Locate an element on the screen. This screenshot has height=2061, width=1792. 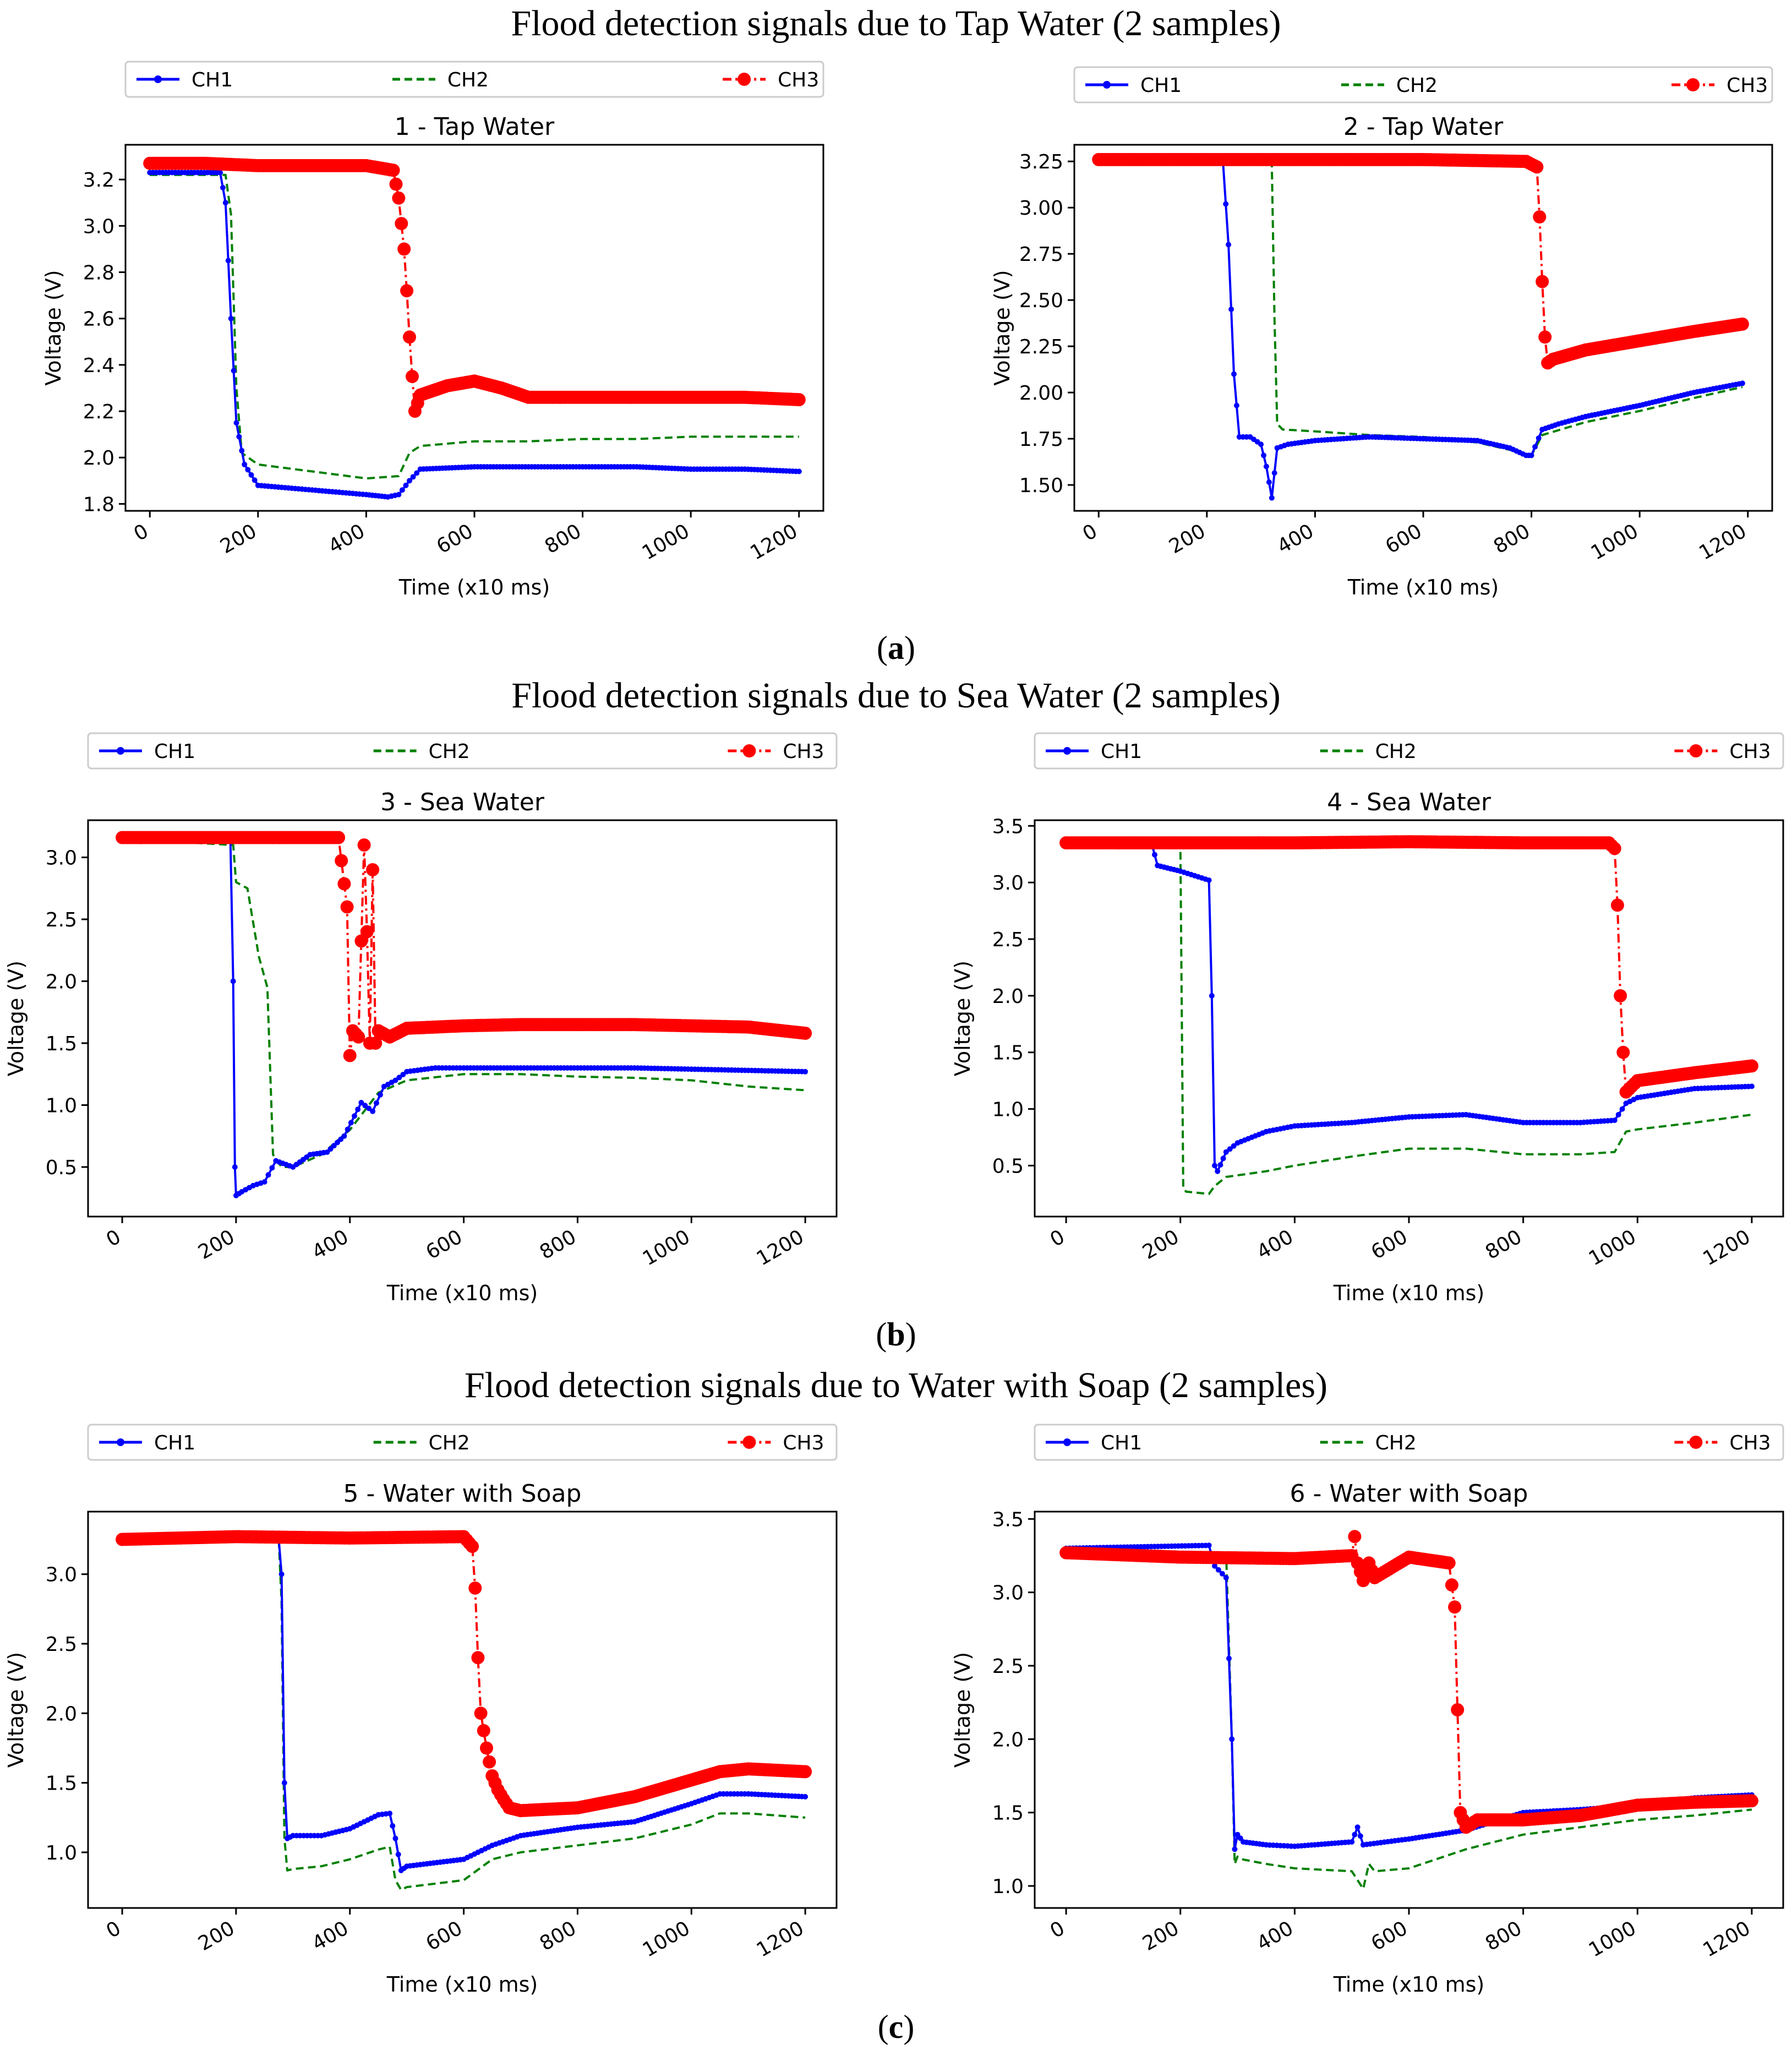
y-tick-label: 2.50 is located at coordinates (1041, 301).